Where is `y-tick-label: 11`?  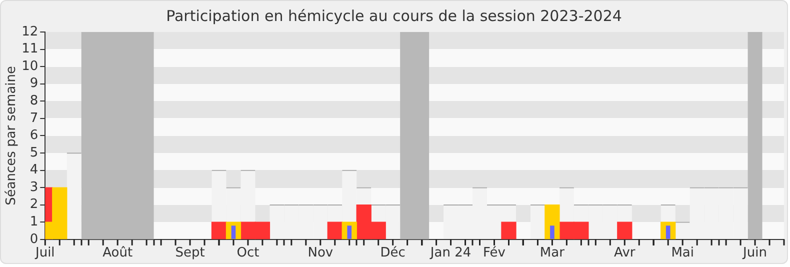 y-tick-label: 11 is located at coordinates (30, 49).